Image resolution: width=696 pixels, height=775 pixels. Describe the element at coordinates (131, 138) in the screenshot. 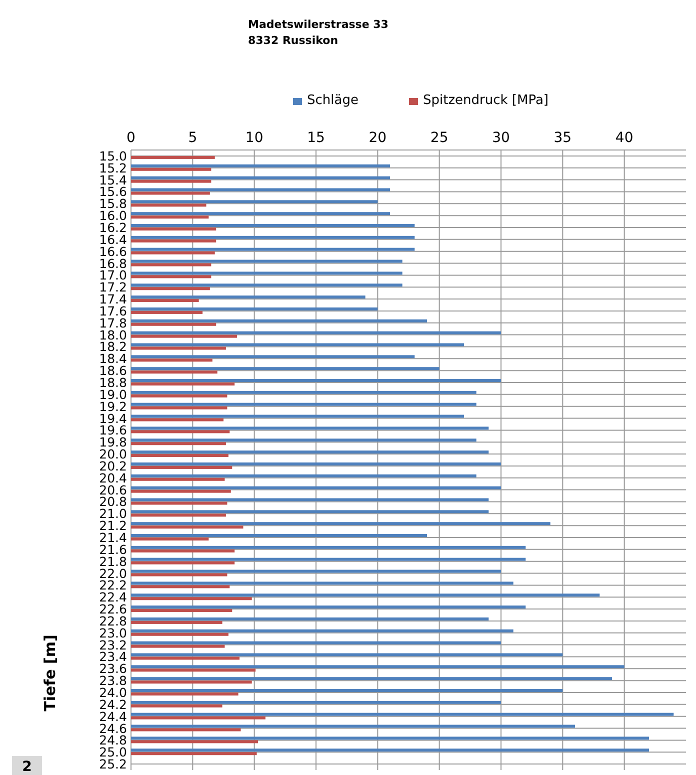

I see `x-tick-label: 0` at that location.